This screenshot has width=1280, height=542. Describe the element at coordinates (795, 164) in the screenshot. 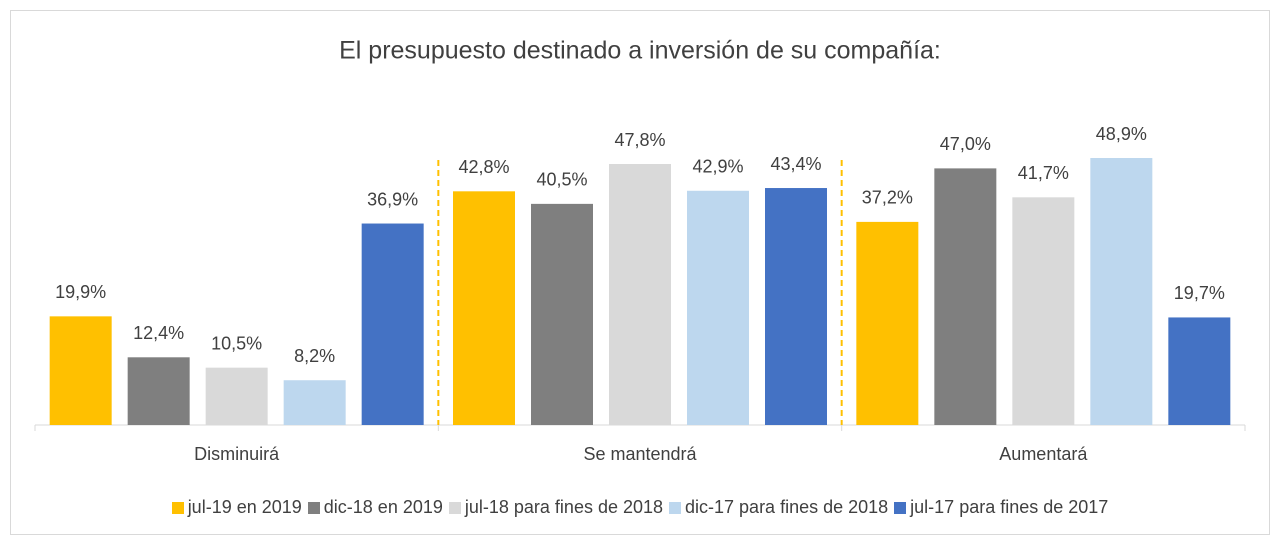

I see `value-label: 43,4%` at that location.